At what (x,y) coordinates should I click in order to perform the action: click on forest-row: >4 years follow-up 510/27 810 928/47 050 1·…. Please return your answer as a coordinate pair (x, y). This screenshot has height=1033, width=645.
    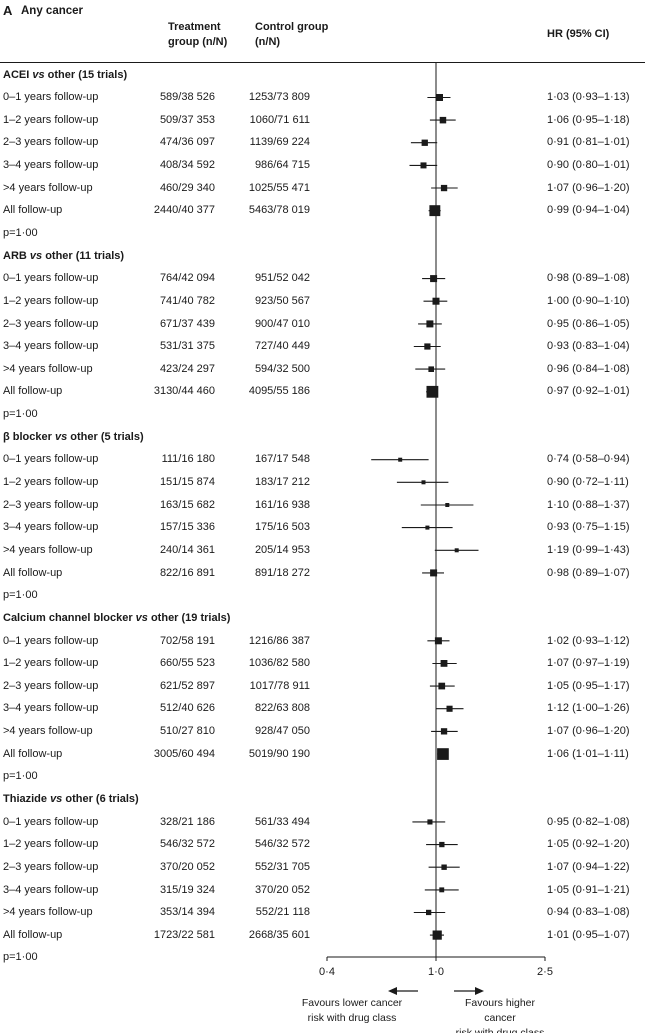
    Looking at the image, I should click on (322, 731).